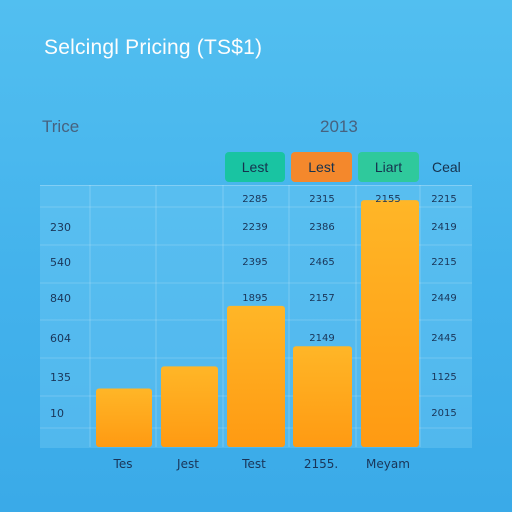 This screenshot has width=512, height=512. Describe the element at coordinates (339, 126) in the screenshot. I see `year-label: 2013` at that location.